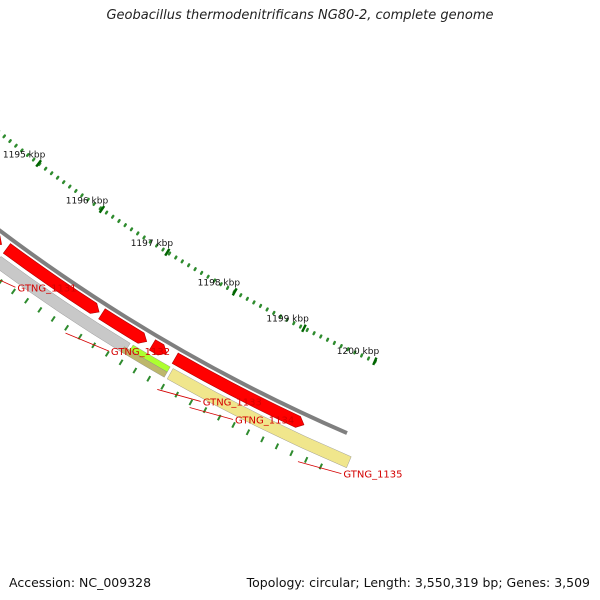  I want to click on kbp-label-1199: 1199 kbp, so click(287, 319).